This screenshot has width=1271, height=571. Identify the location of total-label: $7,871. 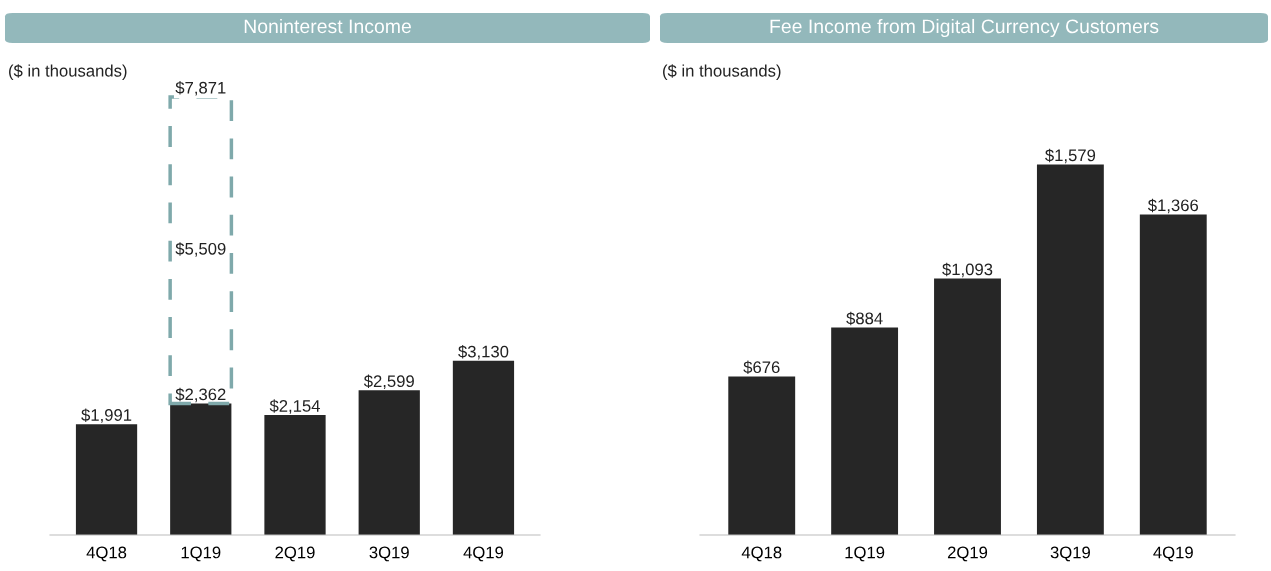
(200, 88).